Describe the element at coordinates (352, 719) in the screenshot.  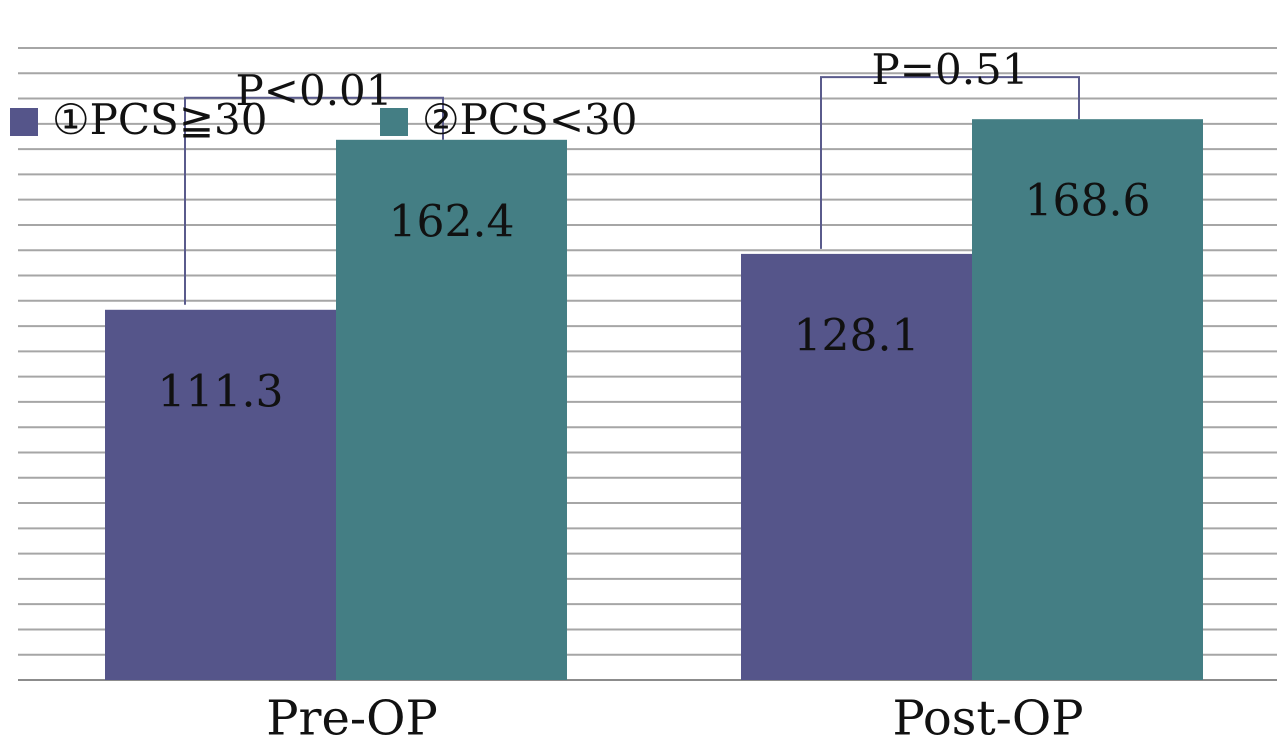
I see `category-label: Pre-OP` at that location.